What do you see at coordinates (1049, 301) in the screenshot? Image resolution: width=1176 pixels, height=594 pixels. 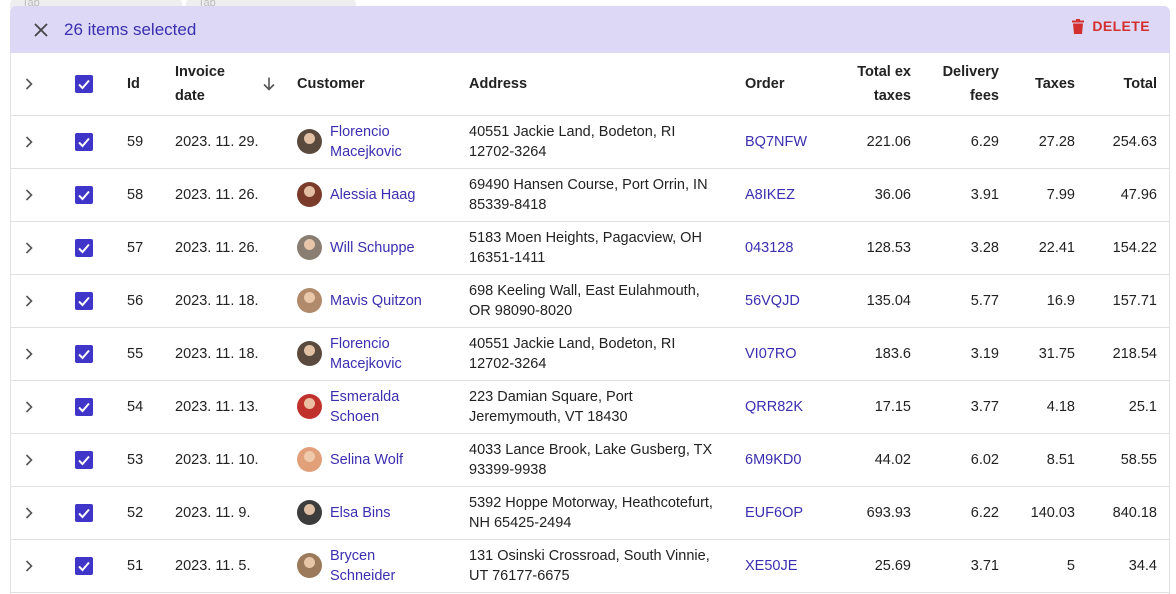 I see `row-taxes: 16.9` at bounding box center [1049, 301].